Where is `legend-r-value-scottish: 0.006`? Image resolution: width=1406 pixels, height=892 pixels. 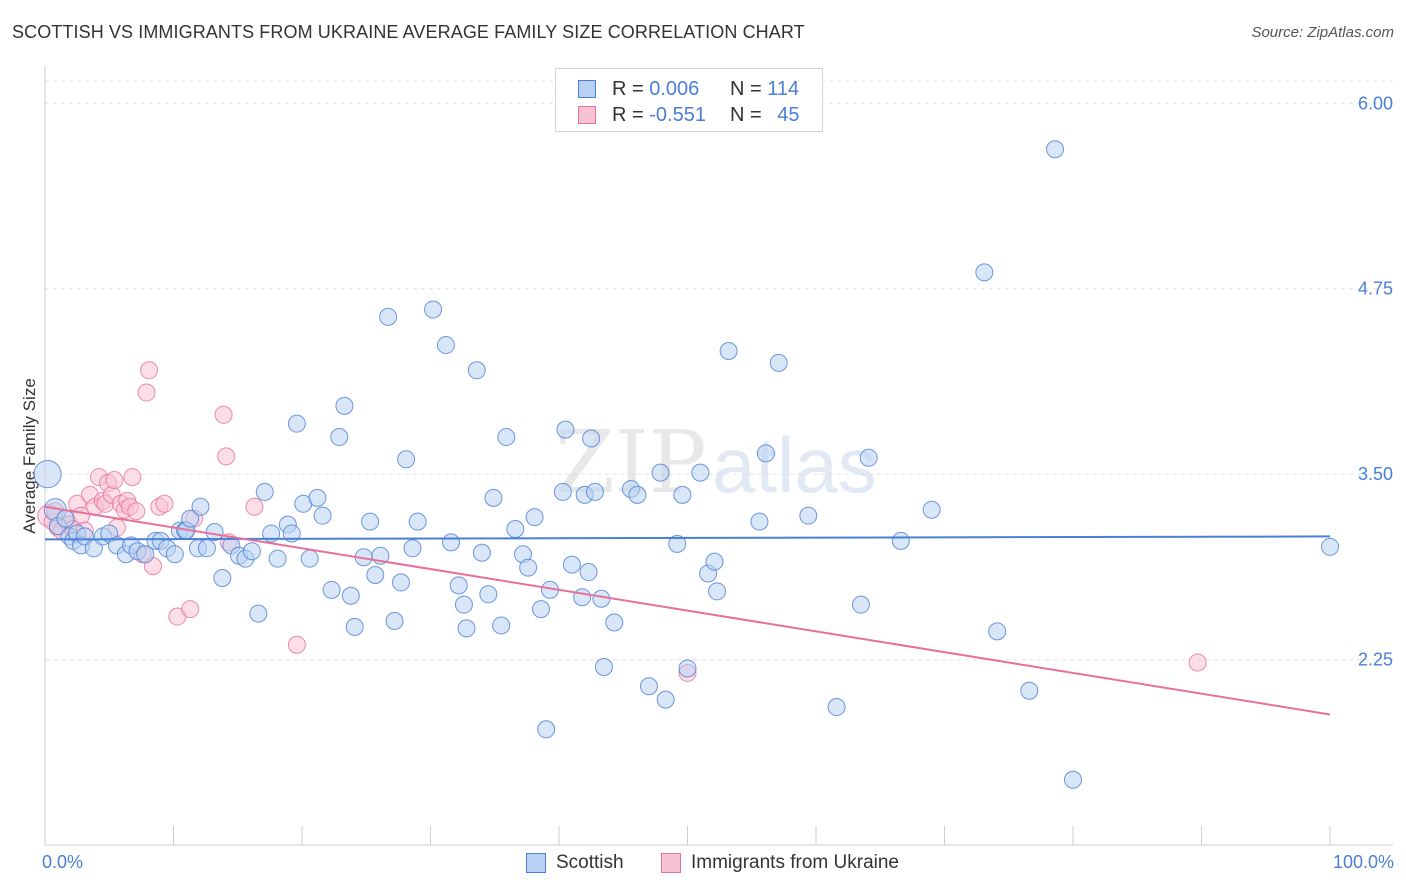
legend-r-value-scottish: 0.006 is located at coordinates (674, 89).